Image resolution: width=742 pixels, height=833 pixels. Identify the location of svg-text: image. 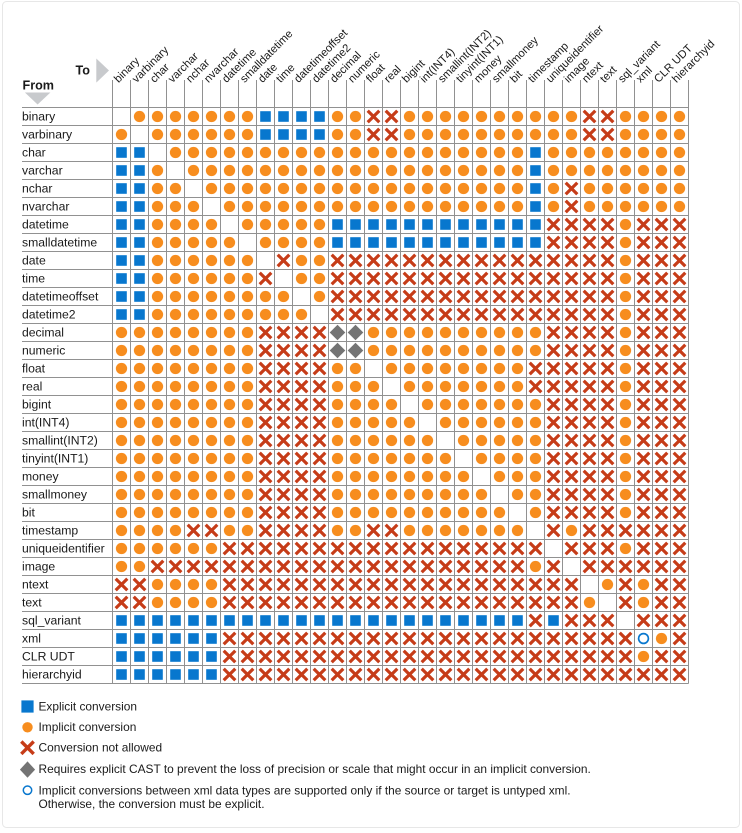
(38, 567).